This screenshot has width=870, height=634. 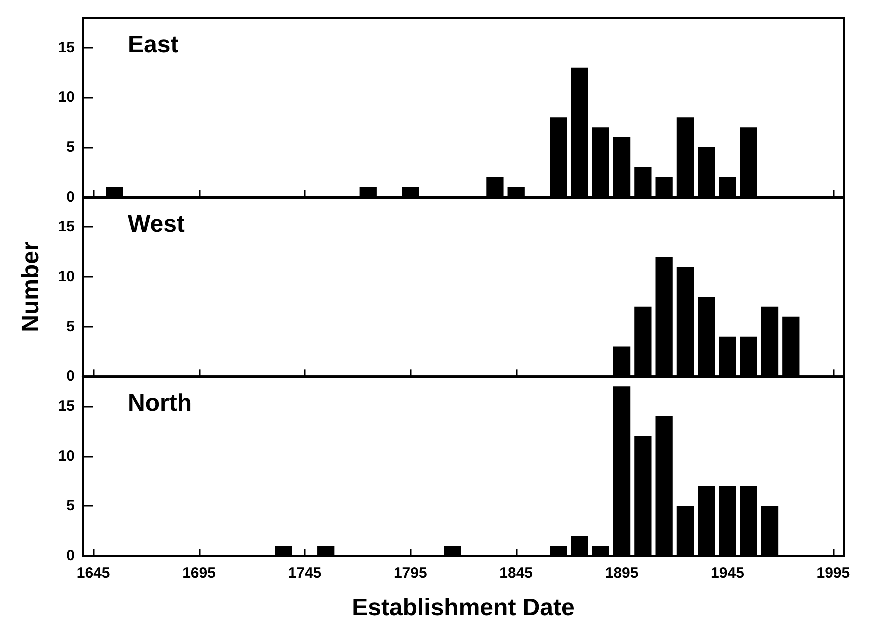 What do you see at coordinates (31, 287) in the screenshot?
I see `y-axis-title: Number` at bounding box center [31, 287].